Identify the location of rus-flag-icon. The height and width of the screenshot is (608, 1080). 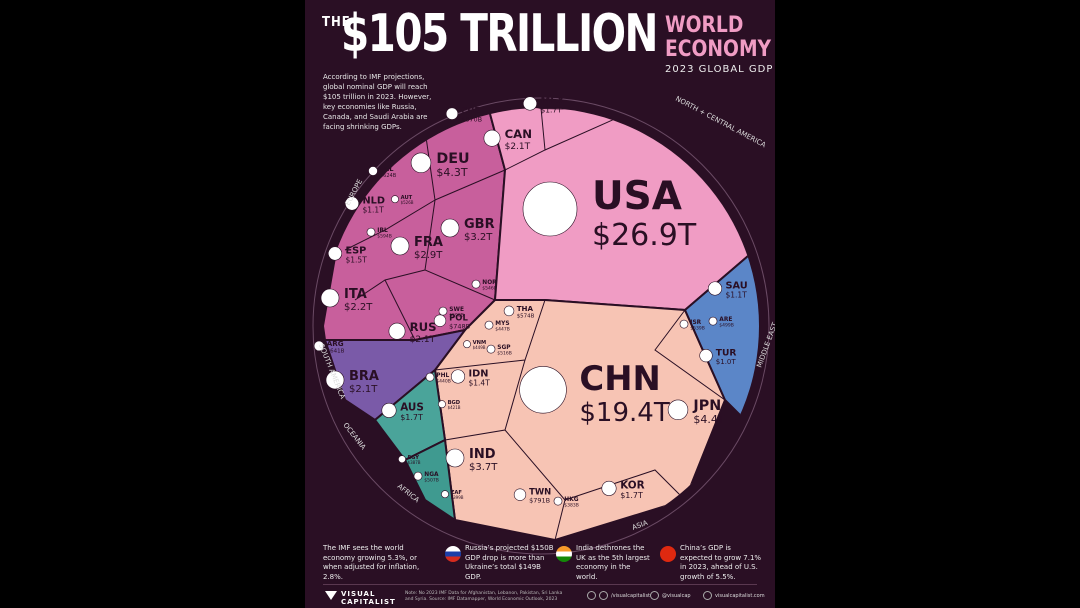
(397, 331).